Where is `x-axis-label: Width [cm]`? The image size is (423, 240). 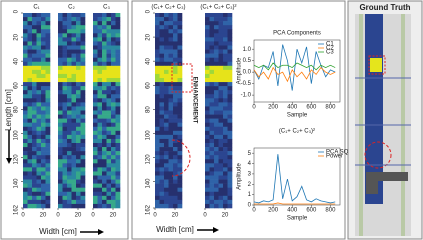
x-axis-label: Width [cm] is located at coordinates (175, 229).